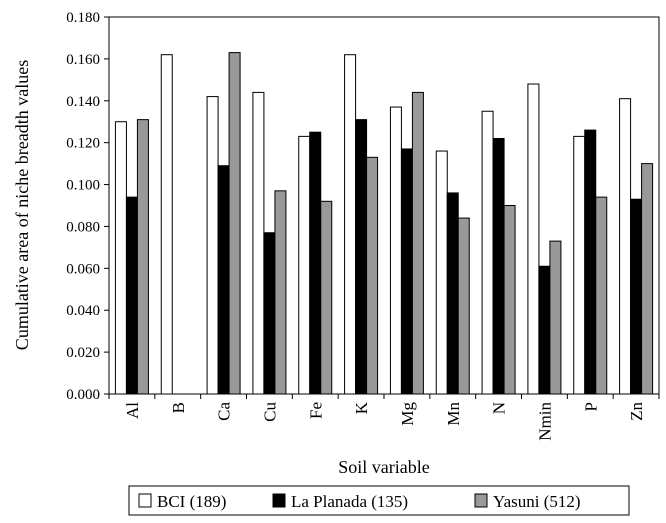 The width and height of the screenshot is (666, 523). Describe the element at coordinates (544, 330) in the screenshot. I see `bar-nmin-la` at that location.